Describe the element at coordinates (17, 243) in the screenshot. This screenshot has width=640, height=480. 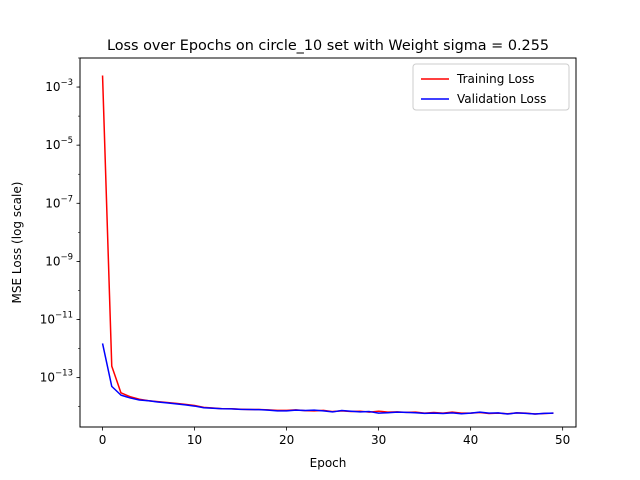
I see `y-axis-label: MSE Loss (log scale)` at that location.